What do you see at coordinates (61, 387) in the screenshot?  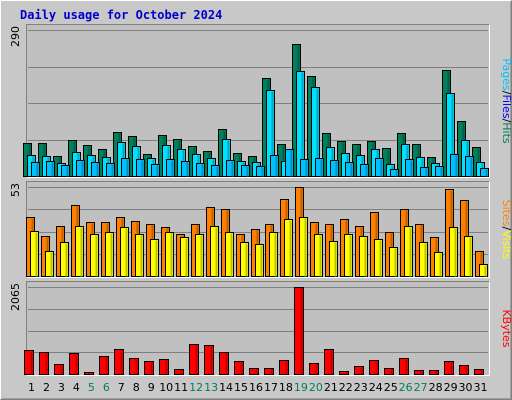 I see `day-label-3: 3` at bounding box center [61, 387].